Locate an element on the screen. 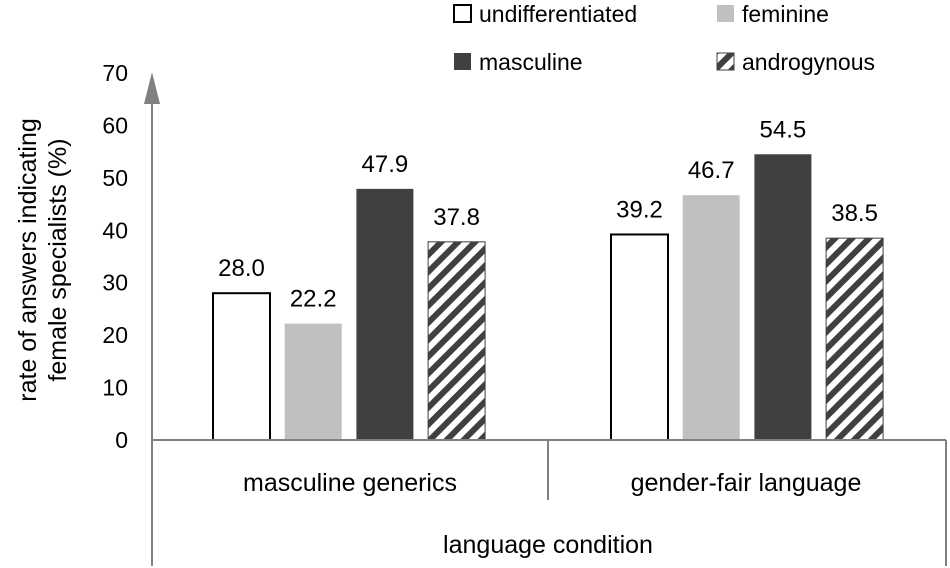  y-tick-label: 10 is located at coordinates (115, 388).